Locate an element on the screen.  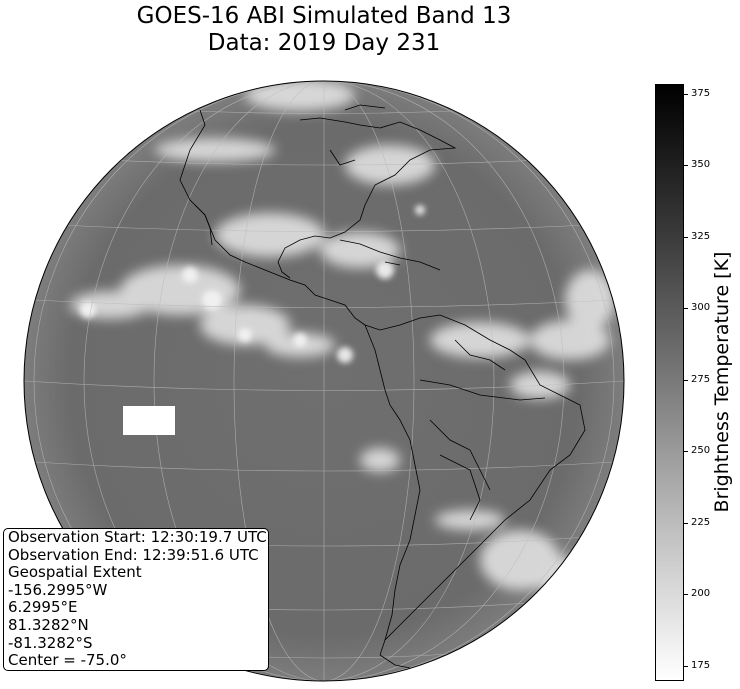
caribbean-islands is located at coordinates (390, 255).